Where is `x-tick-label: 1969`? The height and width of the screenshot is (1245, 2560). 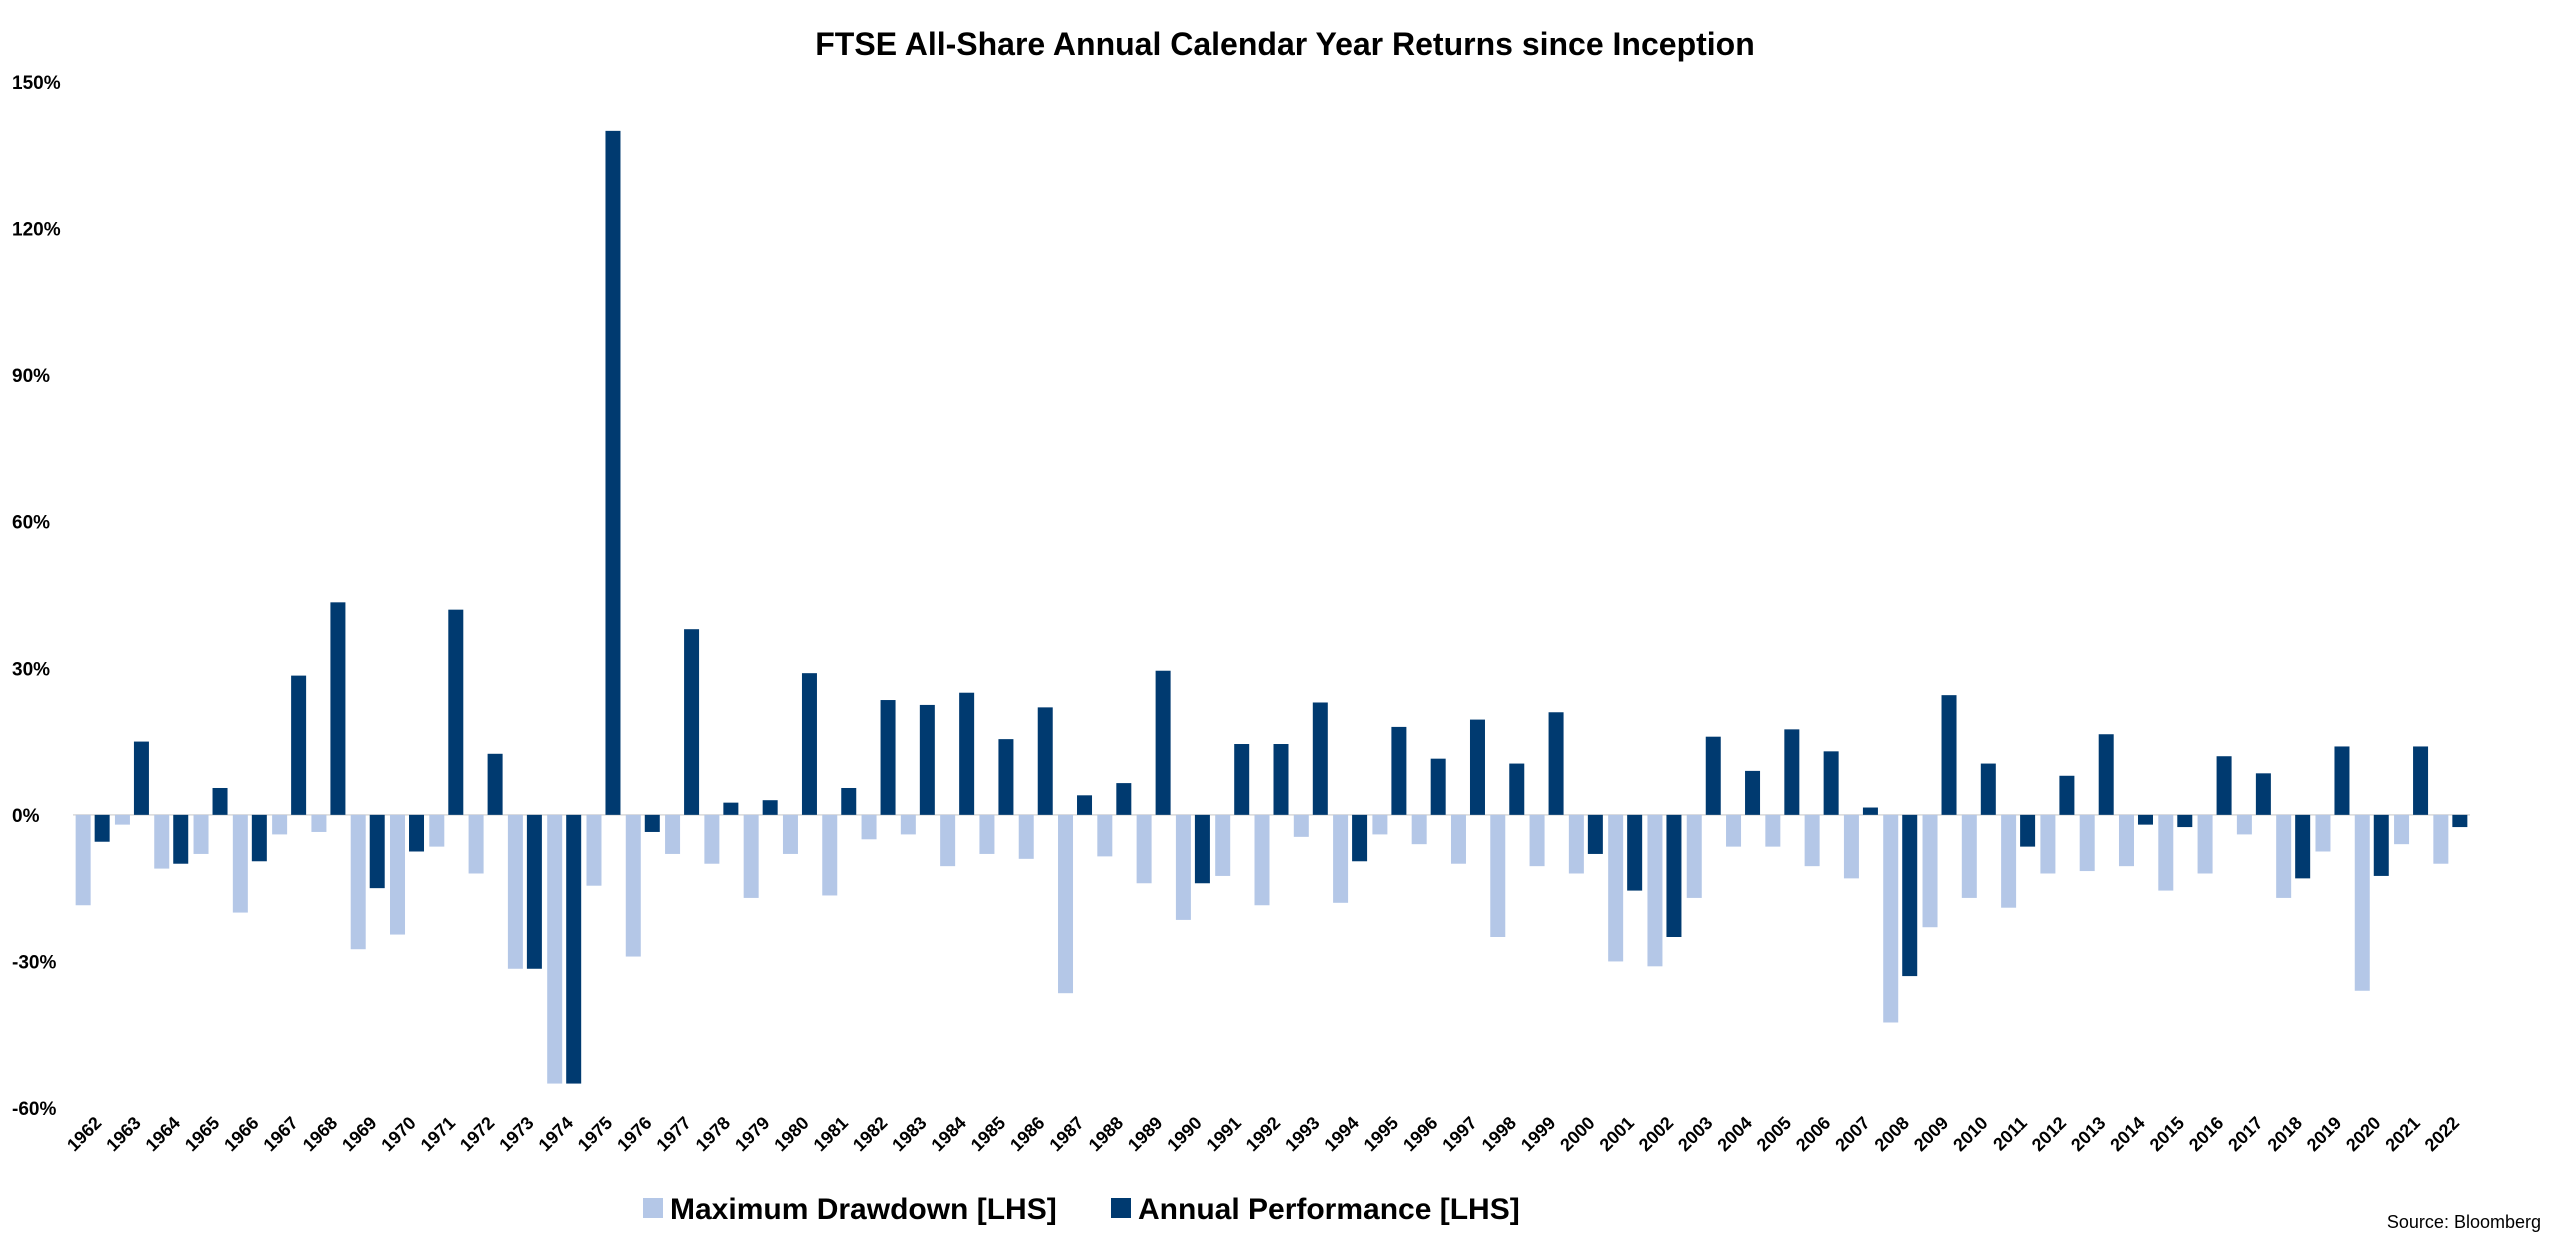
x-tick-label: 1969 is located at coordinates (359, 1134).